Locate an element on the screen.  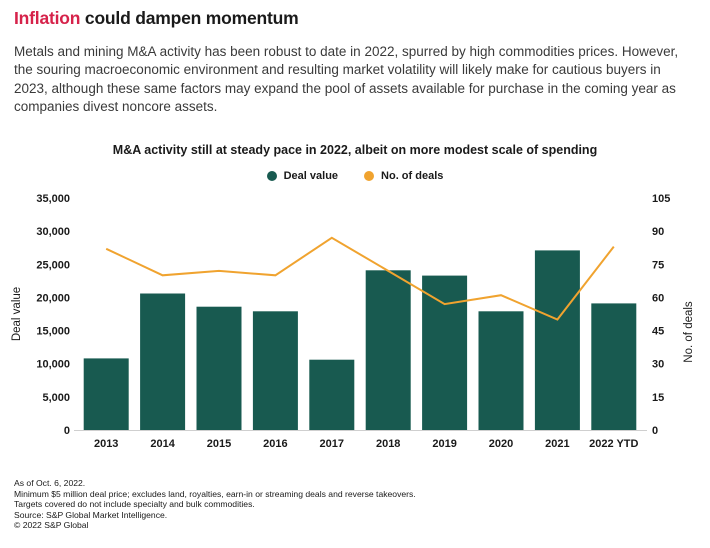
x-axis-label-2015: 2015 is located at coordinates (219, 444).